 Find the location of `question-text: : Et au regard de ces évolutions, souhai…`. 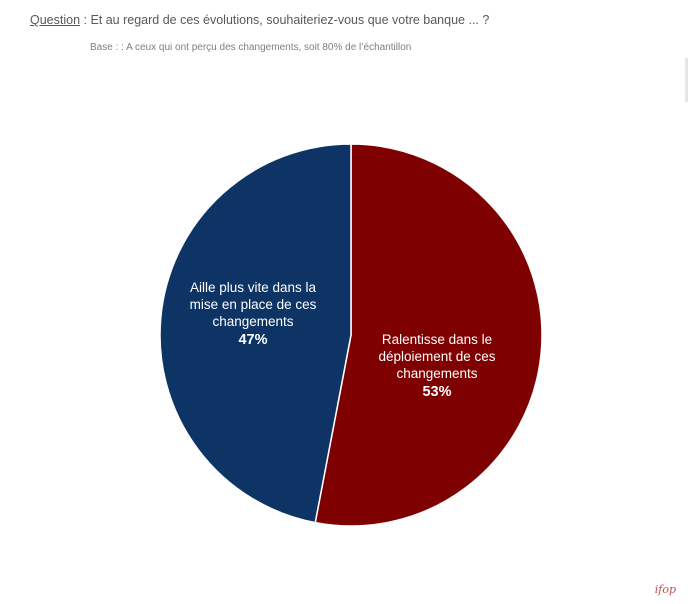

question-text: : Et au regard de ces évolutions, souhai… is located at coordinates (285, 20).